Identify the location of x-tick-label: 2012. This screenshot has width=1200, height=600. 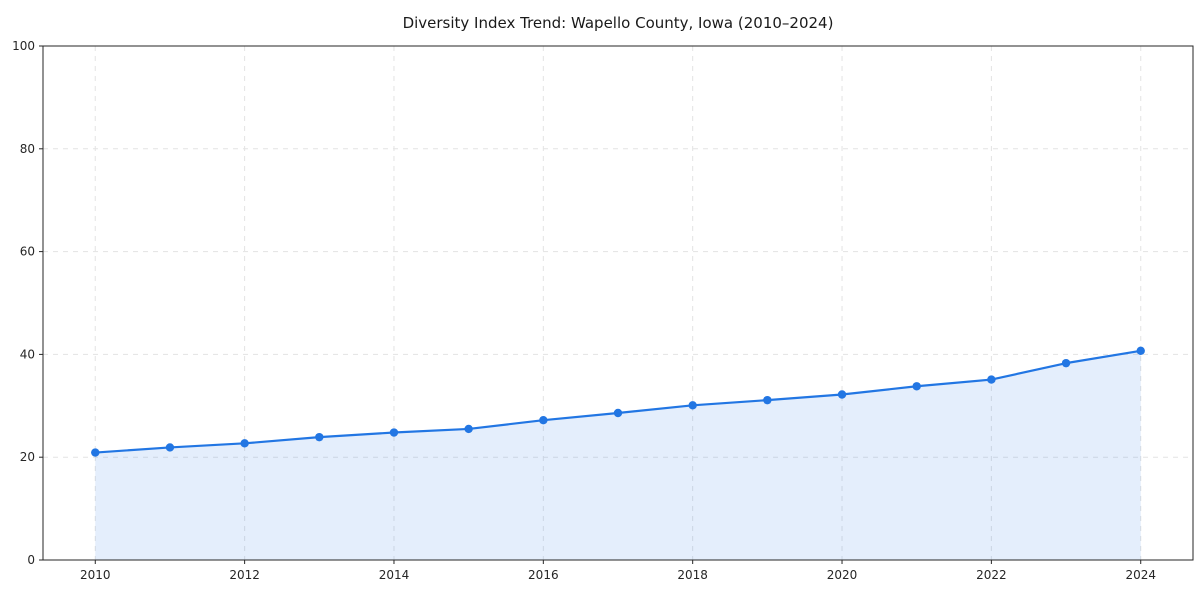
(244, 575).